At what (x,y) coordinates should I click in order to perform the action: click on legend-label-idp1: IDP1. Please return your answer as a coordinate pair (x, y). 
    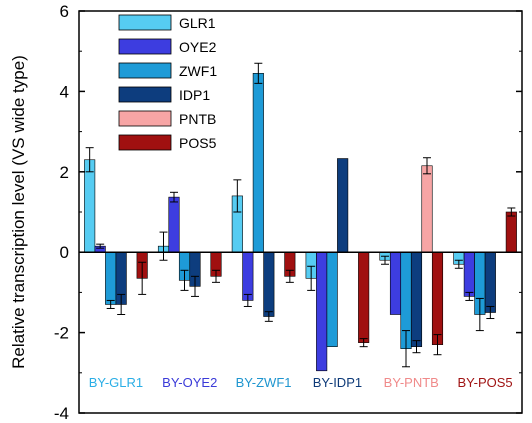
    Looking at the image, I should click on (194, 95).